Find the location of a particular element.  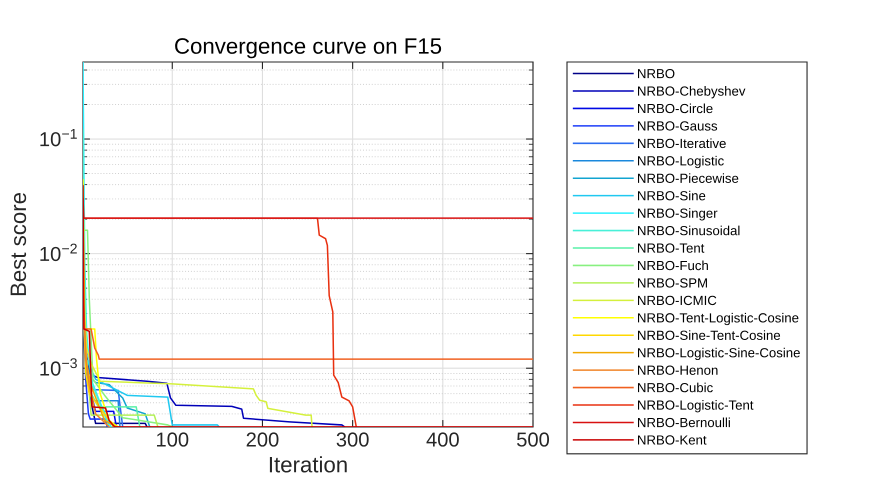

x-tick-label: 400 is located at coordinates (442, 439).